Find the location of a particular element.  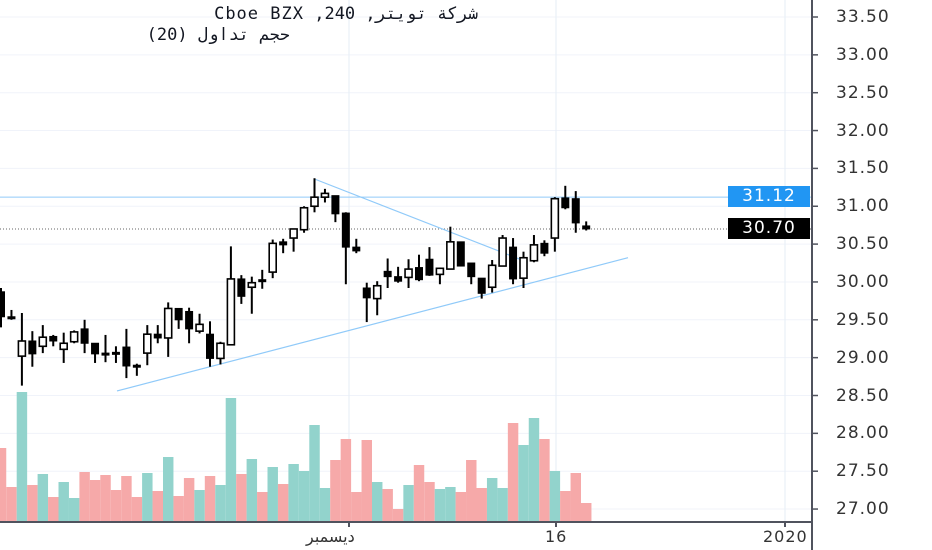

price-axis-bg is located at coordinates (872, 275).